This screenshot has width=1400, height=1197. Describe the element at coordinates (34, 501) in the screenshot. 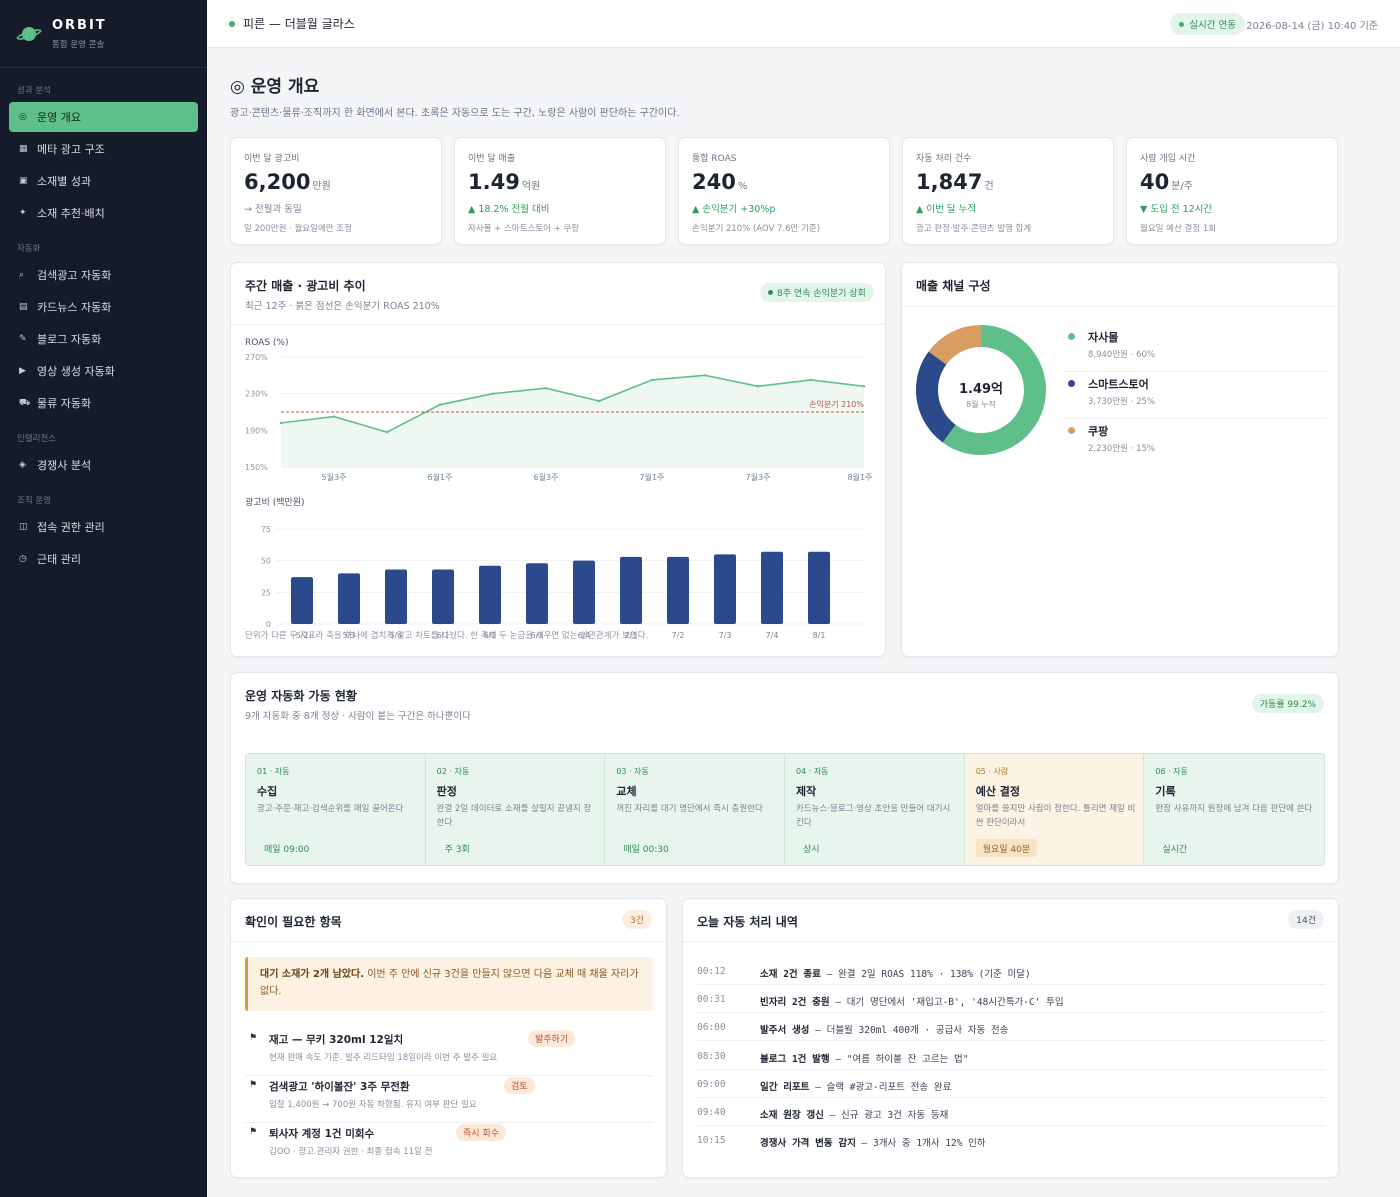

I see `nav-section-label: 조직 운영` at that location.